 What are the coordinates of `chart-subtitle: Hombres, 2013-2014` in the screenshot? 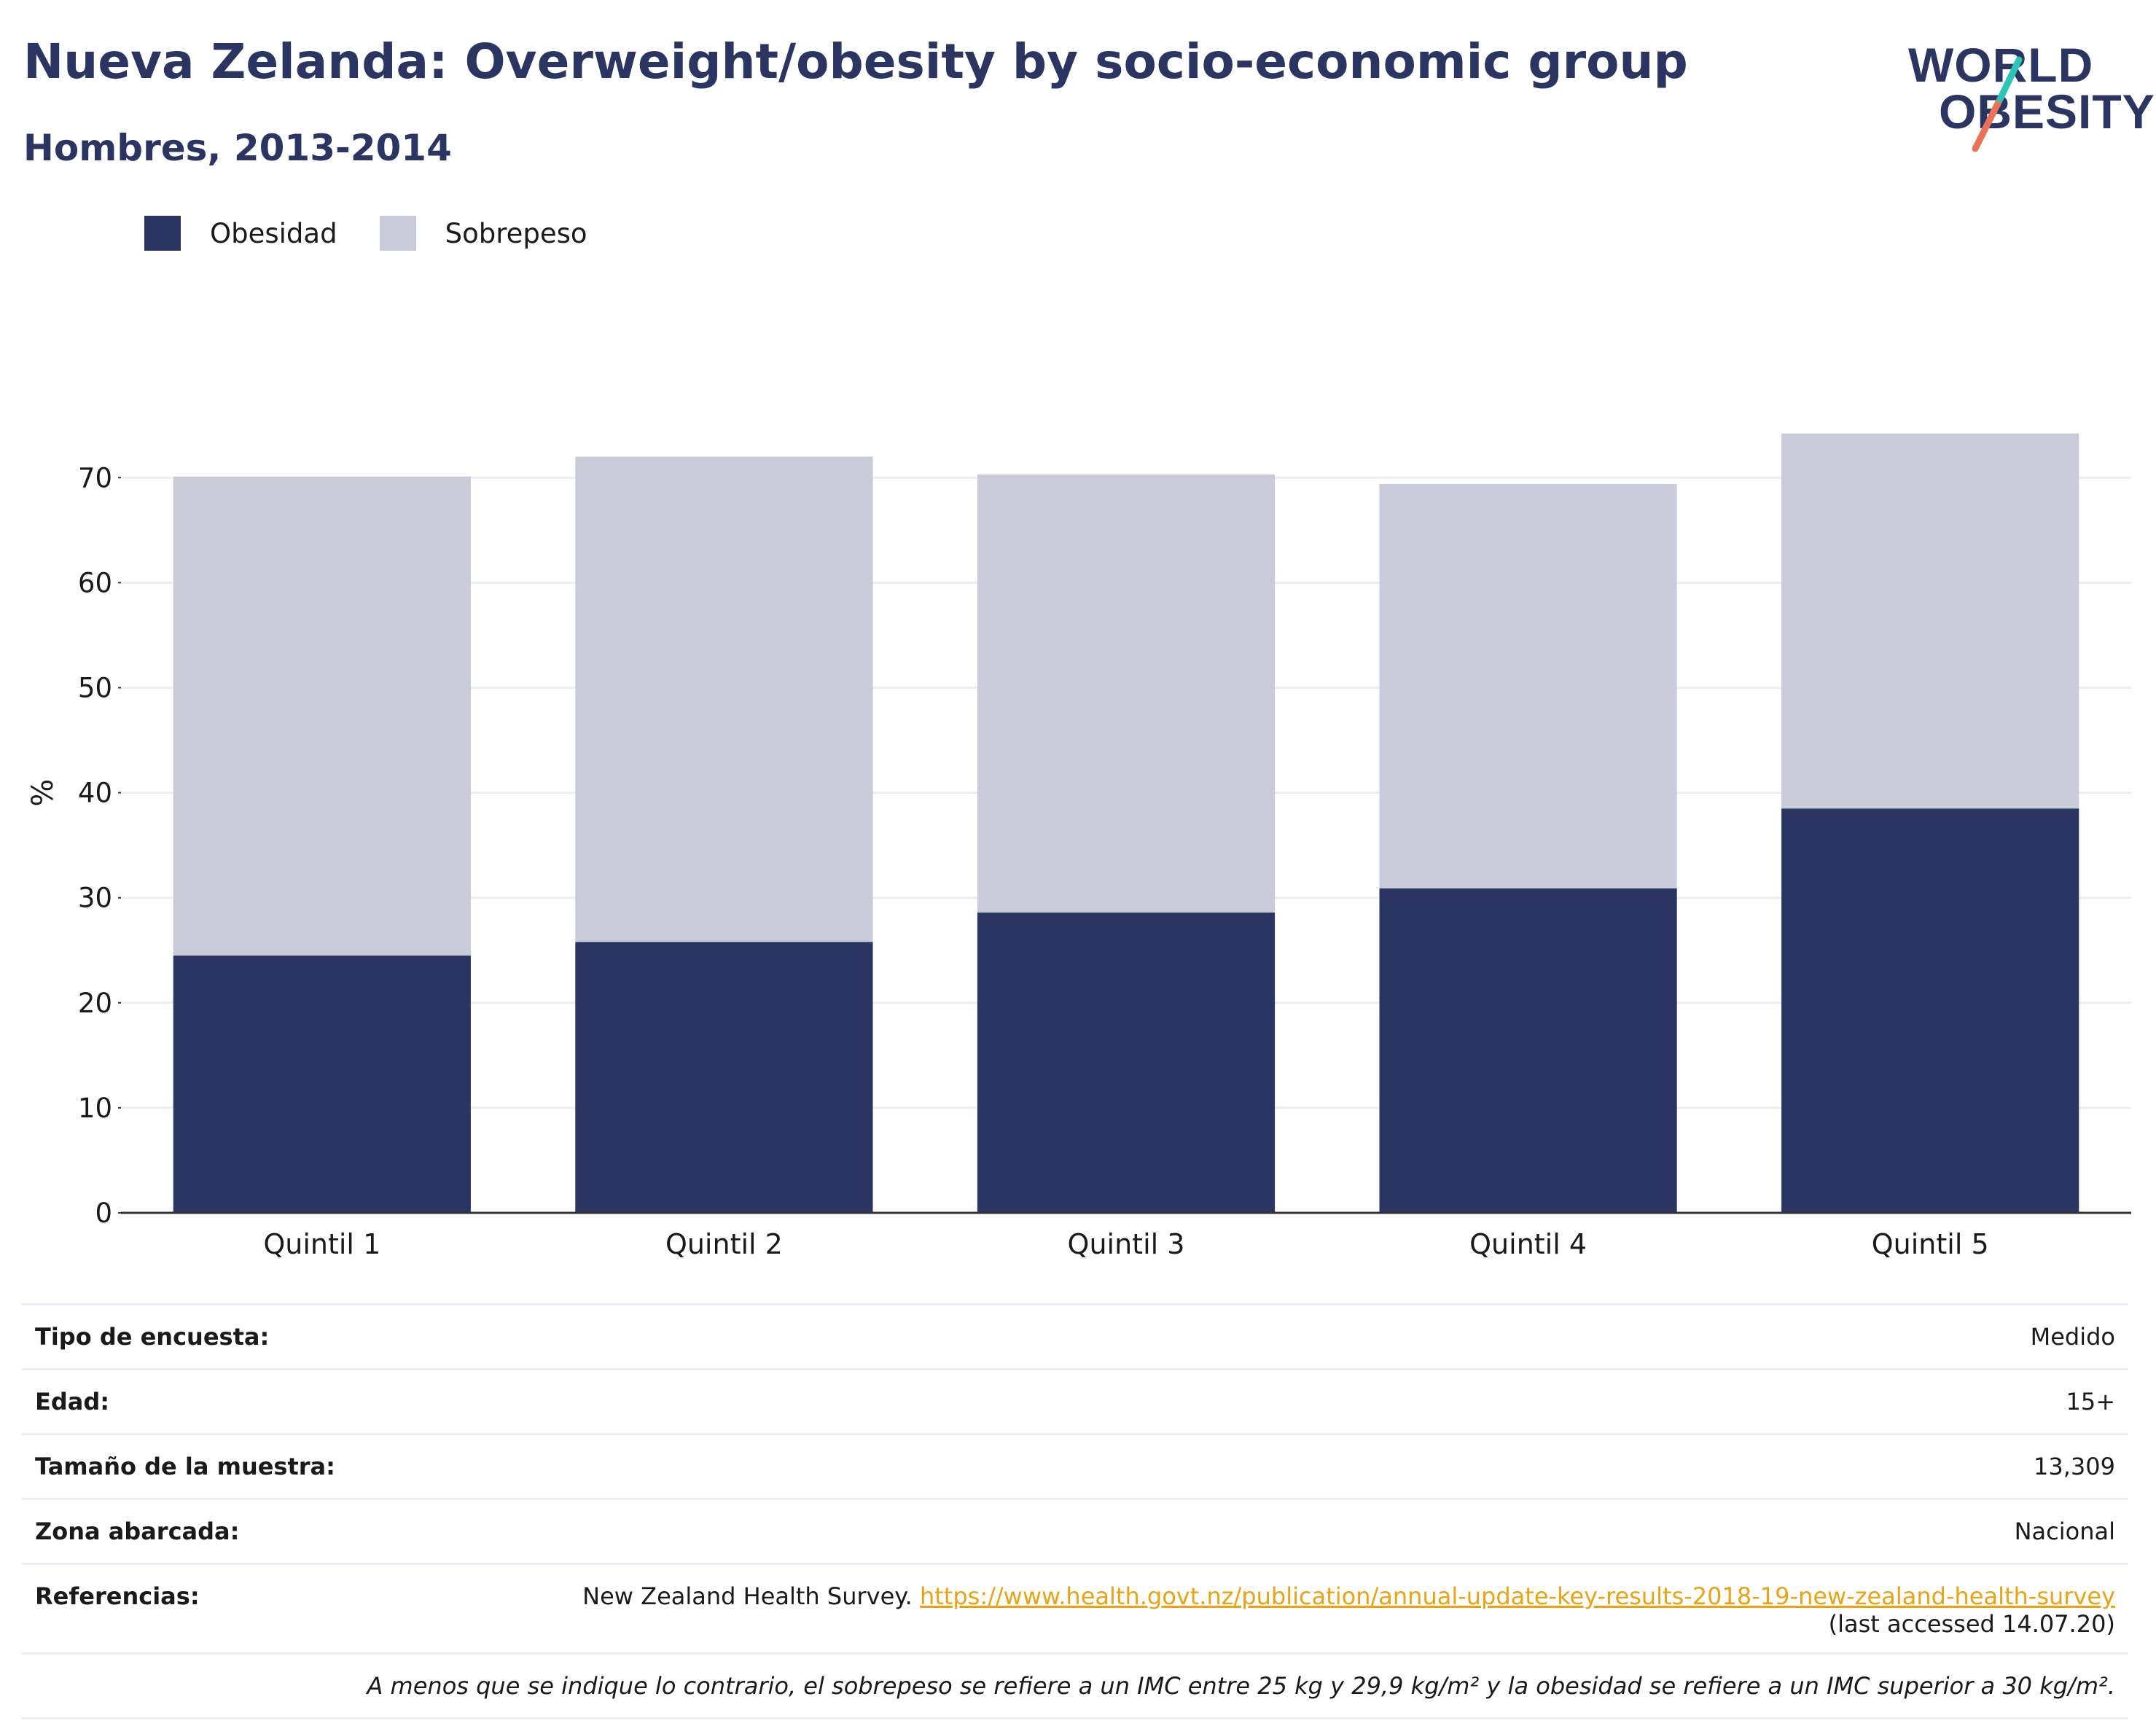 It's located at (237, 148).